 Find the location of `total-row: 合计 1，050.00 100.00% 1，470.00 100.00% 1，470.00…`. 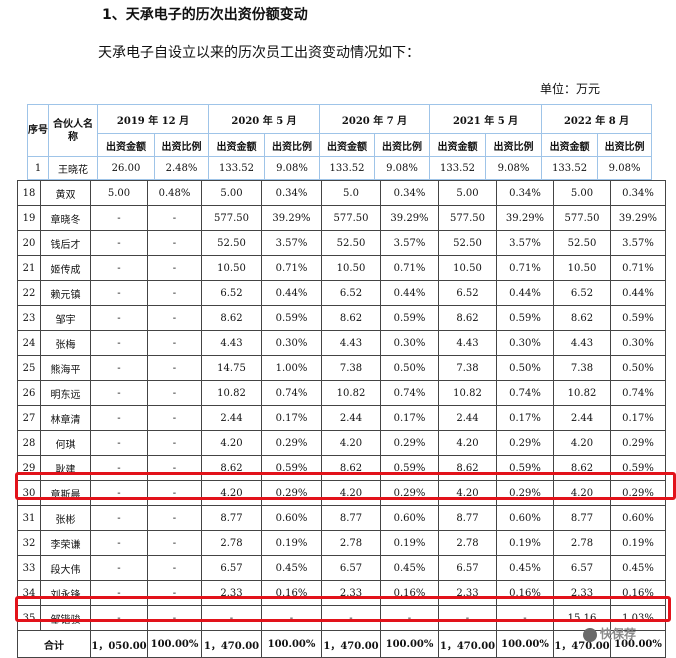

total-row: 合计 1，050.00 100.00% 1，470.00 100.00% 1，470.00… is located at coordinates (341, 644).